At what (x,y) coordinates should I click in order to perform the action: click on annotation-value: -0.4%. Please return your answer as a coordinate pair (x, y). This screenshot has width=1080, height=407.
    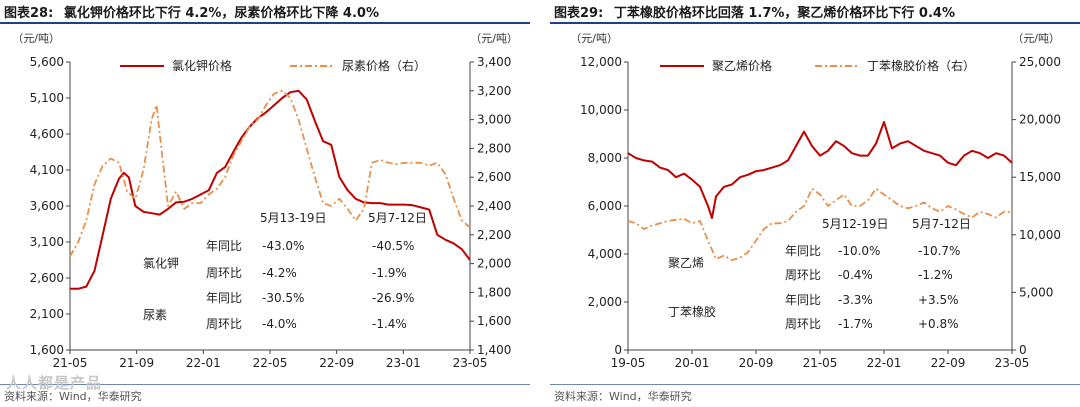
    Looking at the image, I should click on (855, 275).